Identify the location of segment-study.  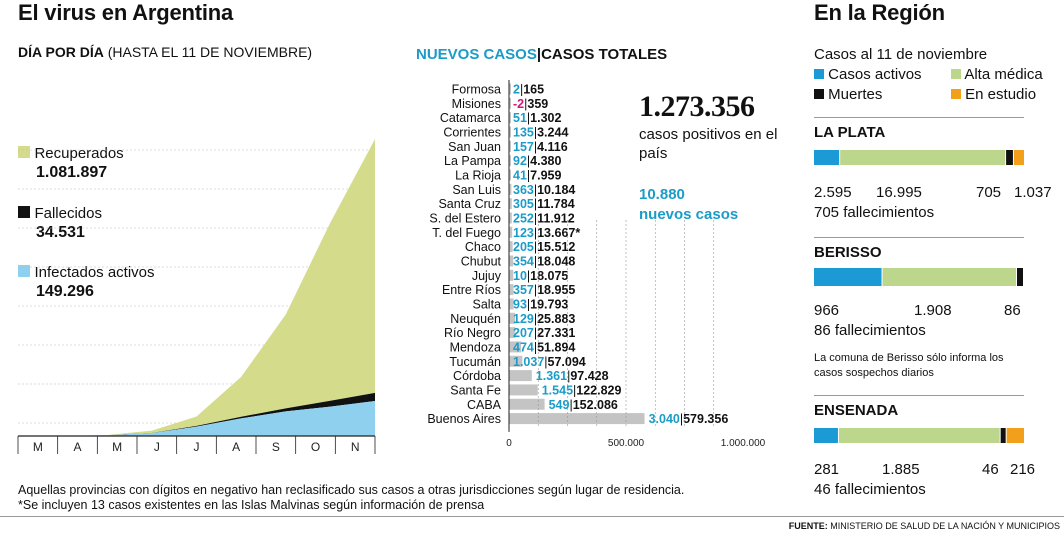
(1015, 435).